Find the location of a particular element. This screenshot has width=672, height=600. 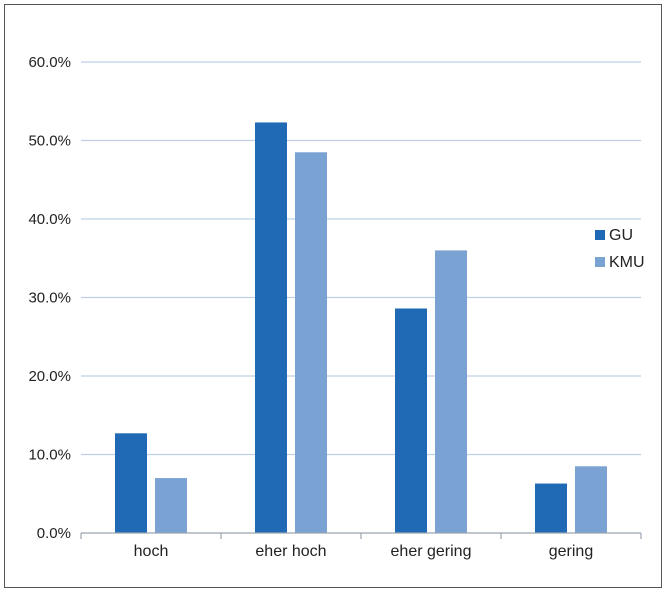

x-category-label: eher hoch is located at coordinates (290, 551).